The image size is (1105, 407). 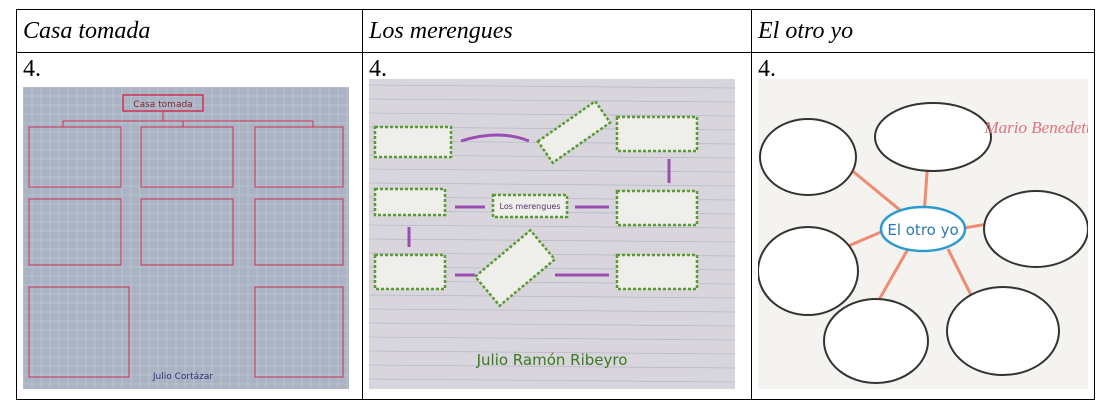 I want to click on photo-box-text: Los merengues, so click(x=530, y=206).